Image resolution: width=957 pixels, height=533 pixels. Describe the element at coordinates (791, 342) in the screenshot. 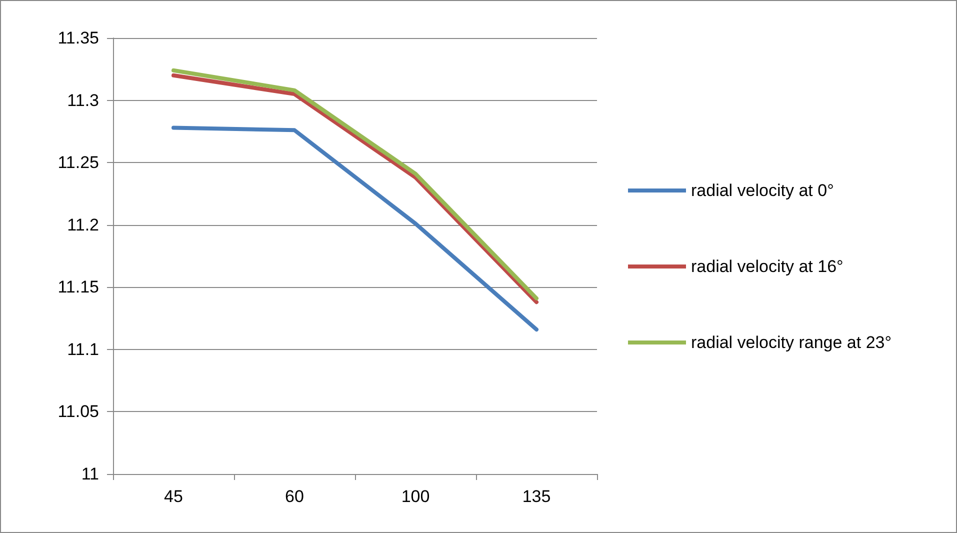

I see `legend-label: radial velocity range at 23°` at that location.